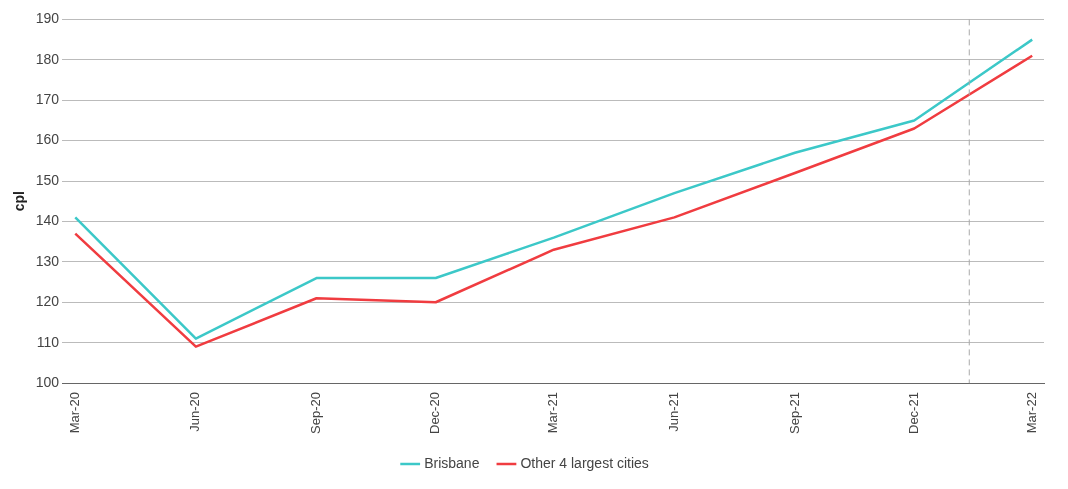 Image resolution: width=1068 pixels, height=489 pixels. Describe the element at coordinates (48, 341) in the screenshot. I see `y-tick-label: 110` at that location.